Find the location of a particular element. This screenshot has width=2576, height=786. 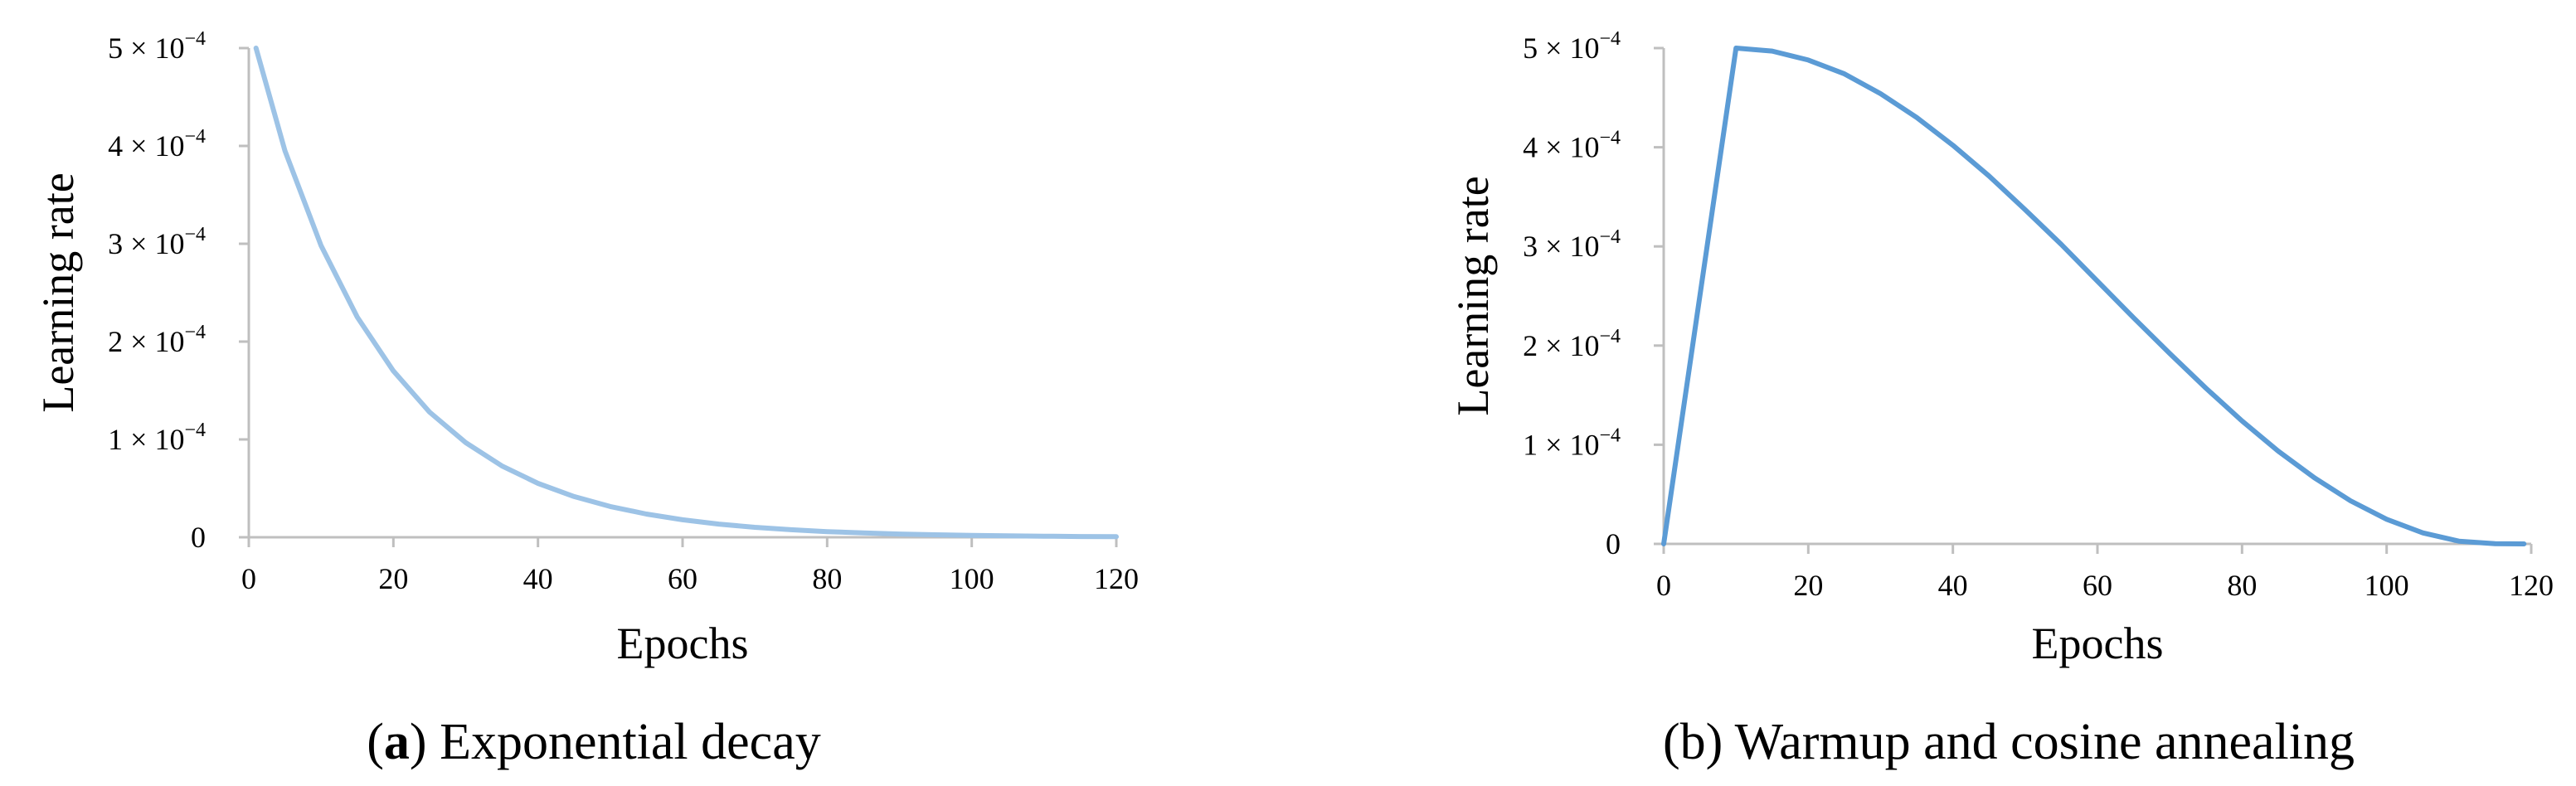

panel-caption: (b) Warmup and cosine annealing is located at coordinates (2009, 742).